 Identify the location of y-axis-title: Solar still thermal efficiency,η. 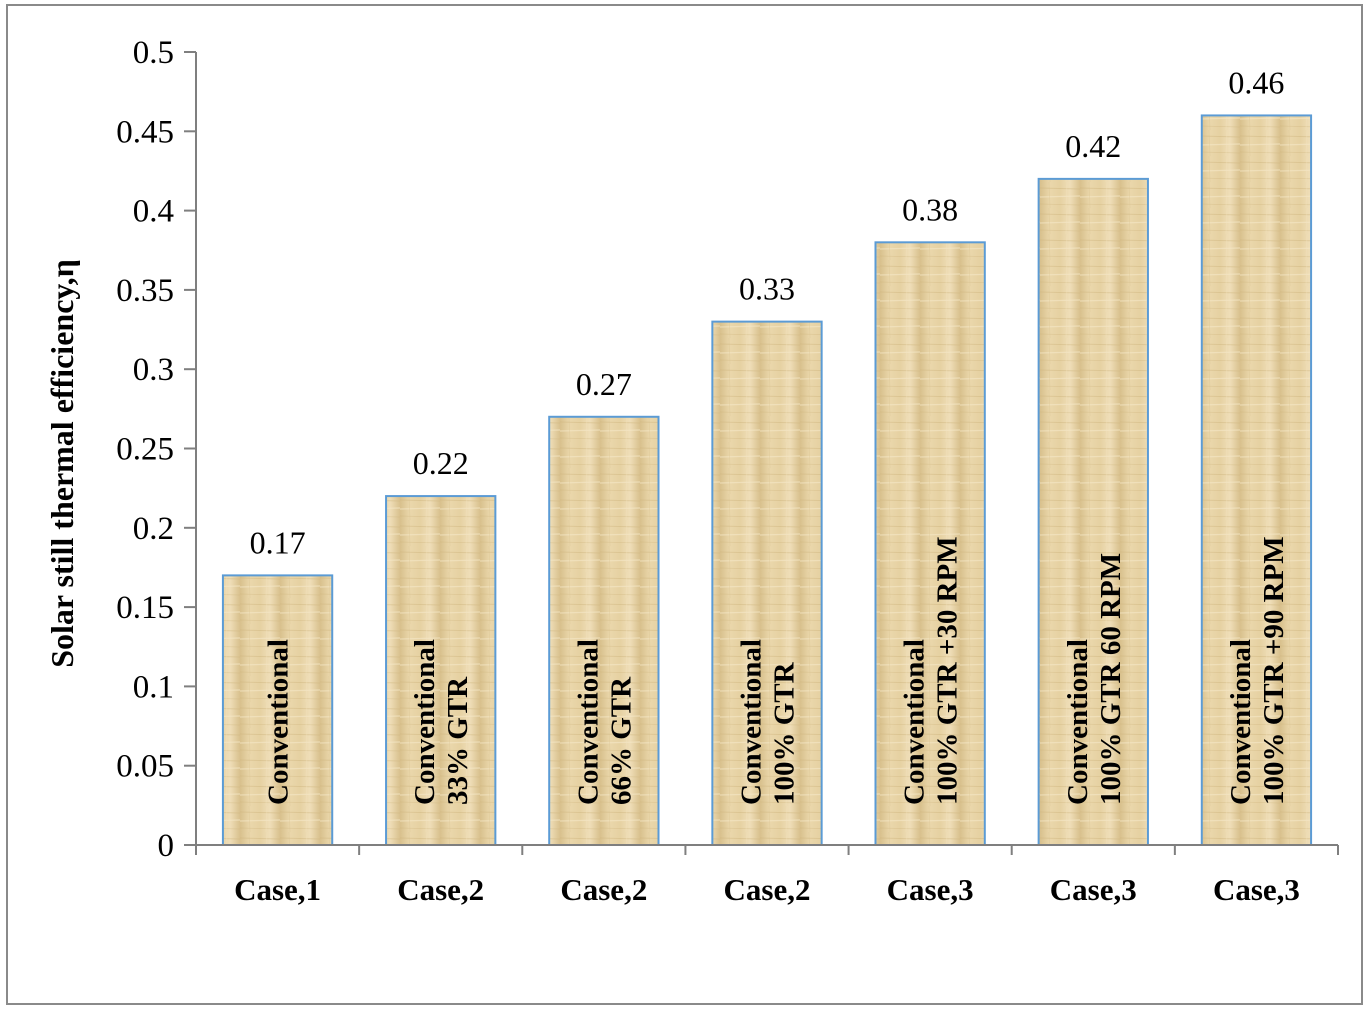
(62, 463).